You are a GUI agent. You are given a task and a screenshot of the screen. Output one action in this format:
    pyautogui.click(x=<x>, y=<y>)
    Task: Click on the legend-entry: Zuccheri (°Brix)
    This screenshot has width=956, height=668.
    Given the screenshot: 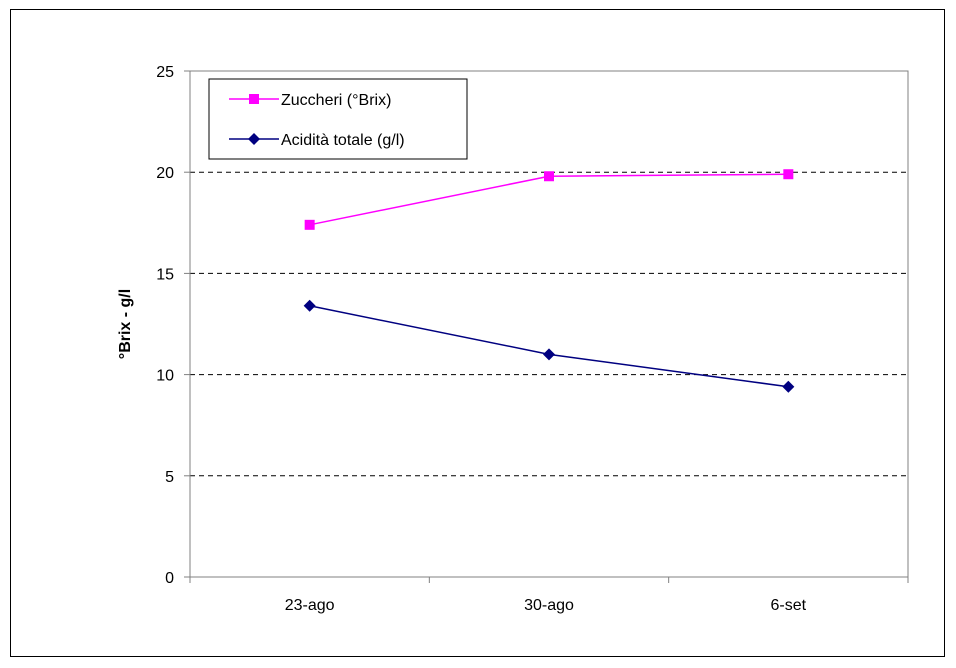 What is the action you would take?
    pyautogui.click(x=310, y=100)
    